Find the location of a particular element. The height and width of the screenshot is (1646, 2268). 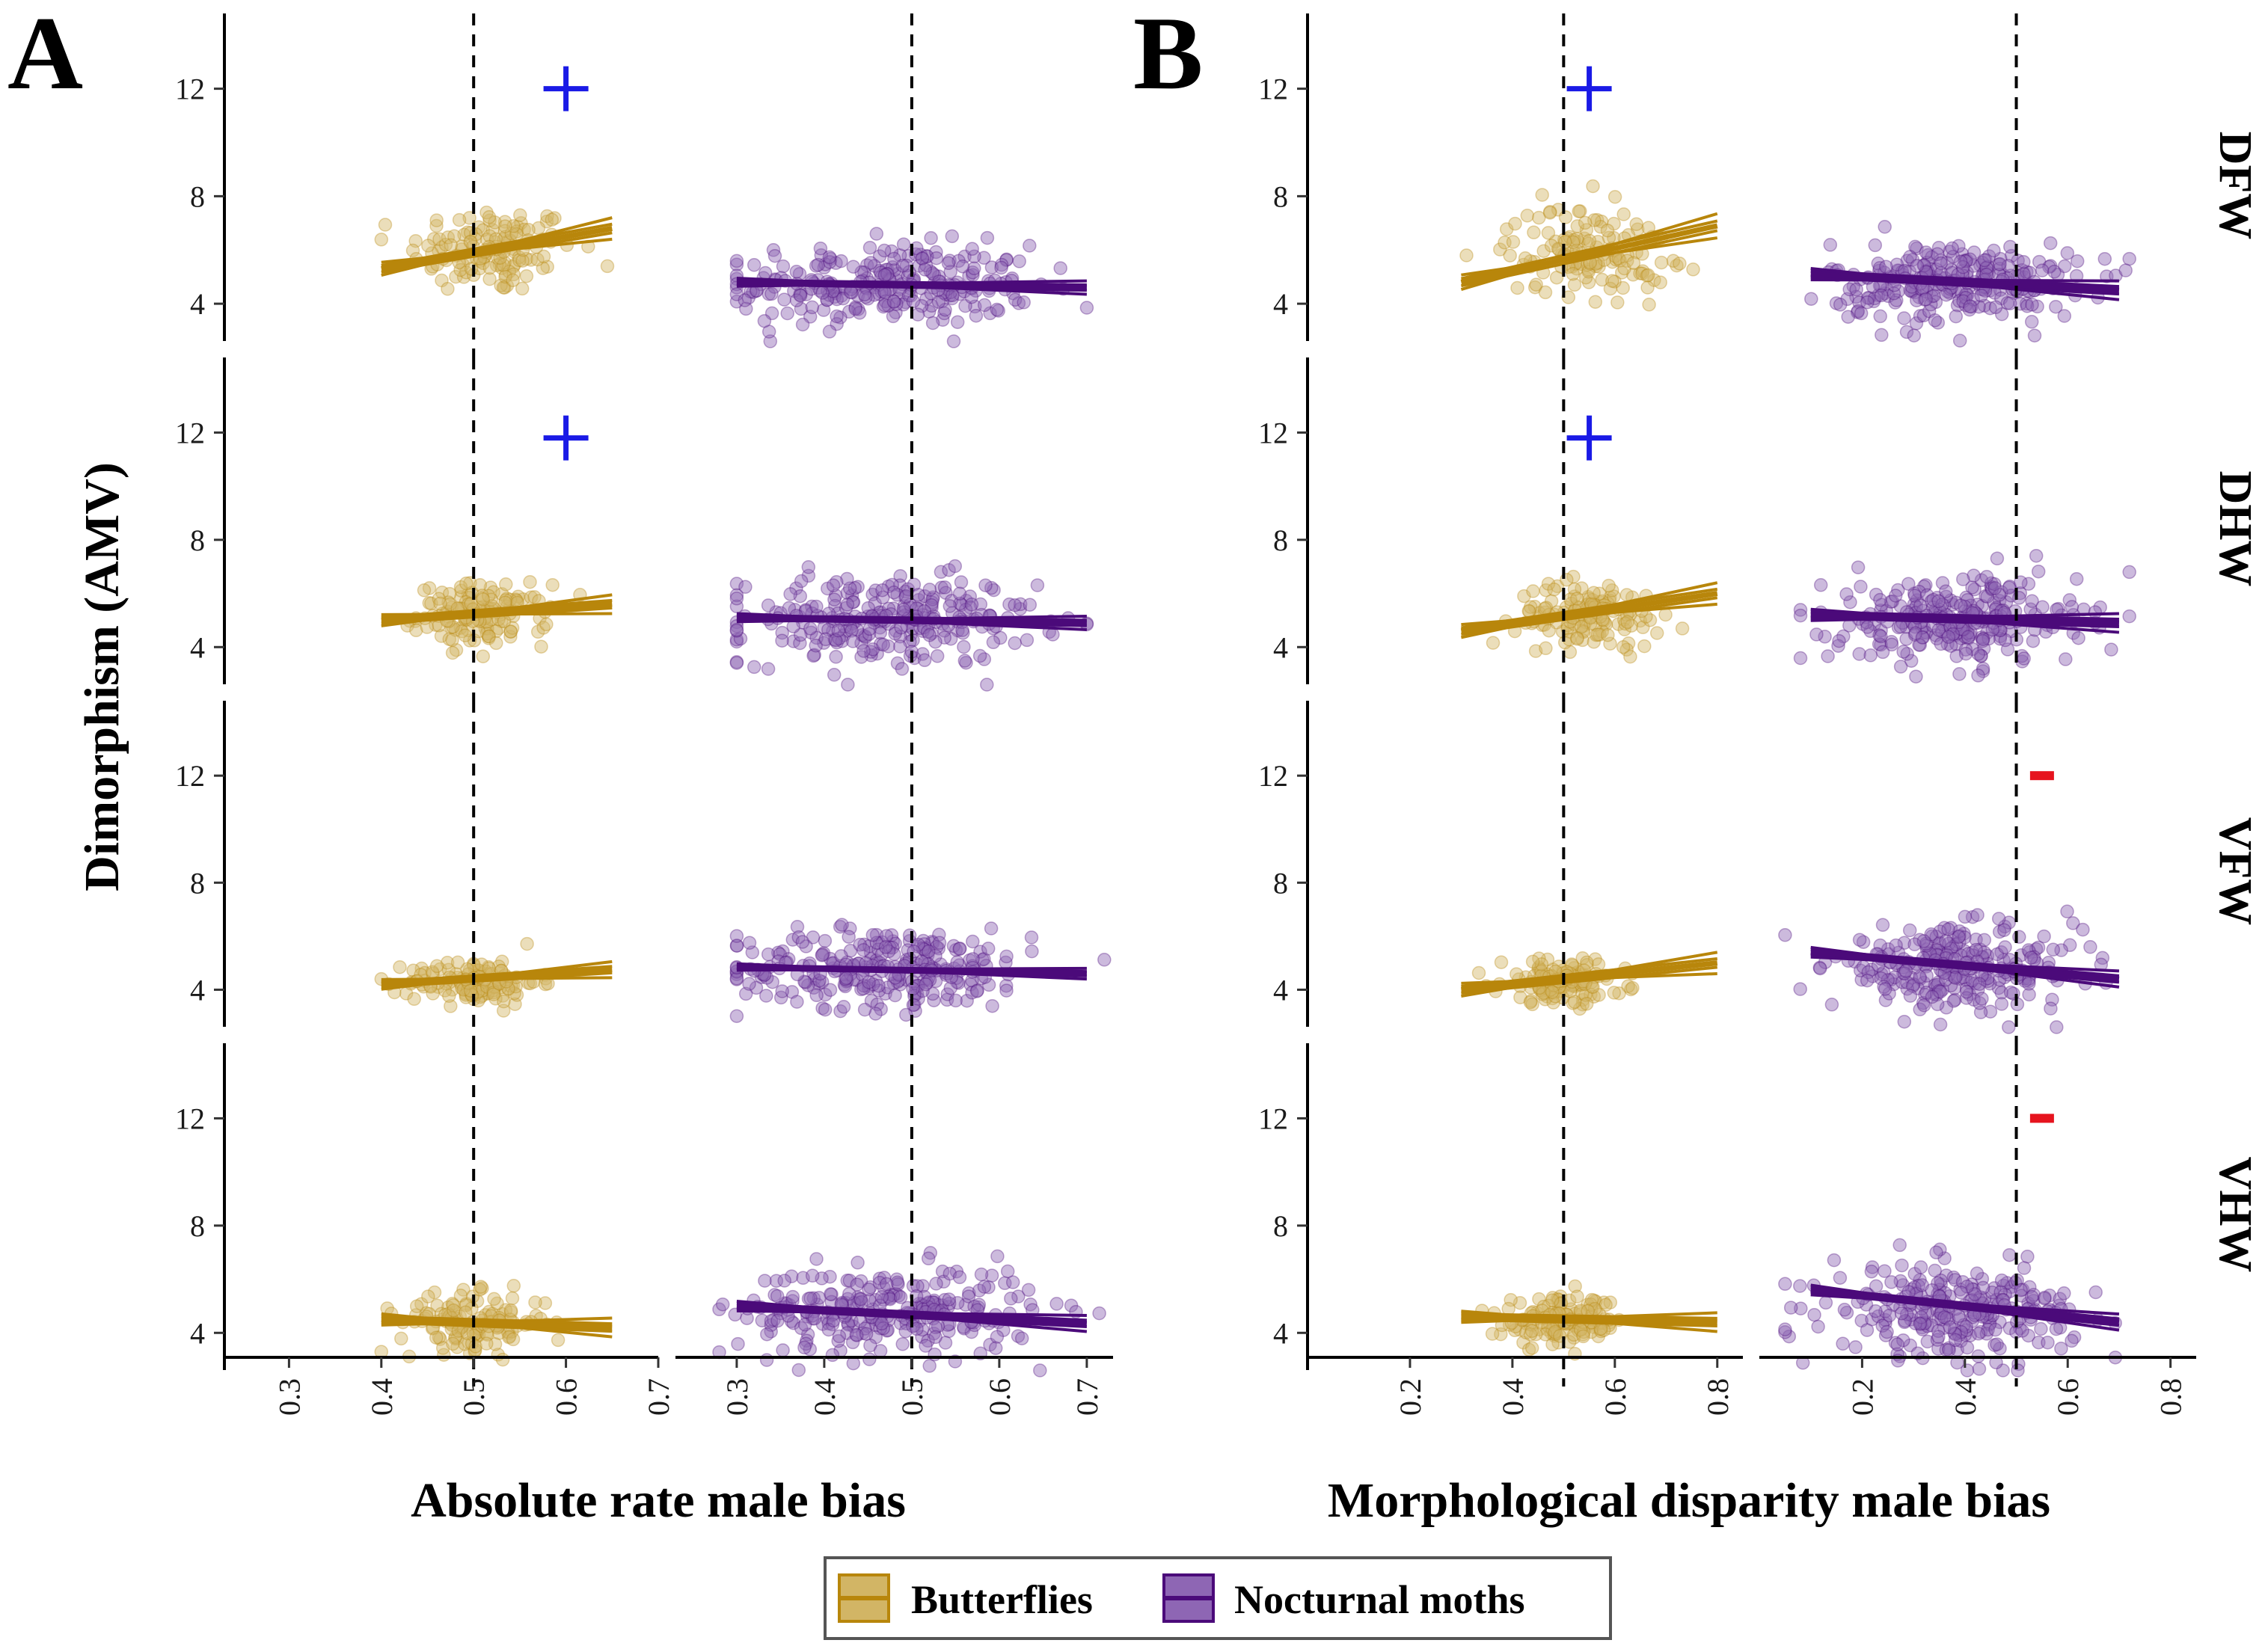

legend-key-butterflies is located at coordinates (864, 1598).